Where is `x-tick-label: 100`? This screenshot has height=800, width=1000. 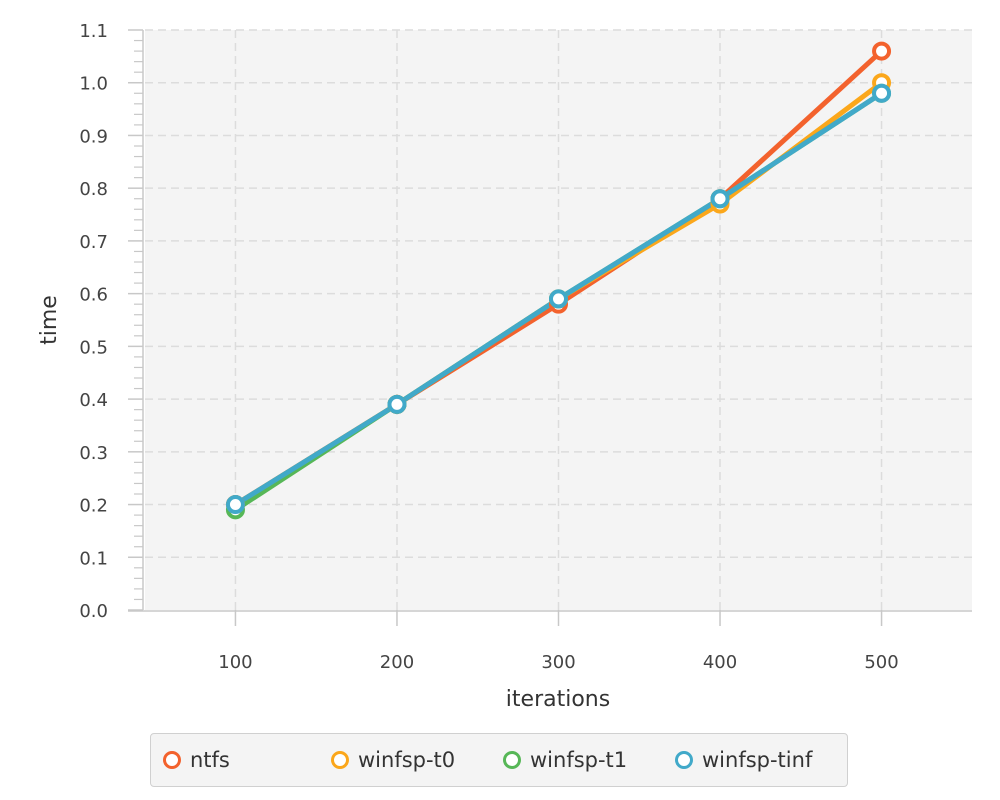
x-tick-label: 100 is located at coordinates (235, 662).